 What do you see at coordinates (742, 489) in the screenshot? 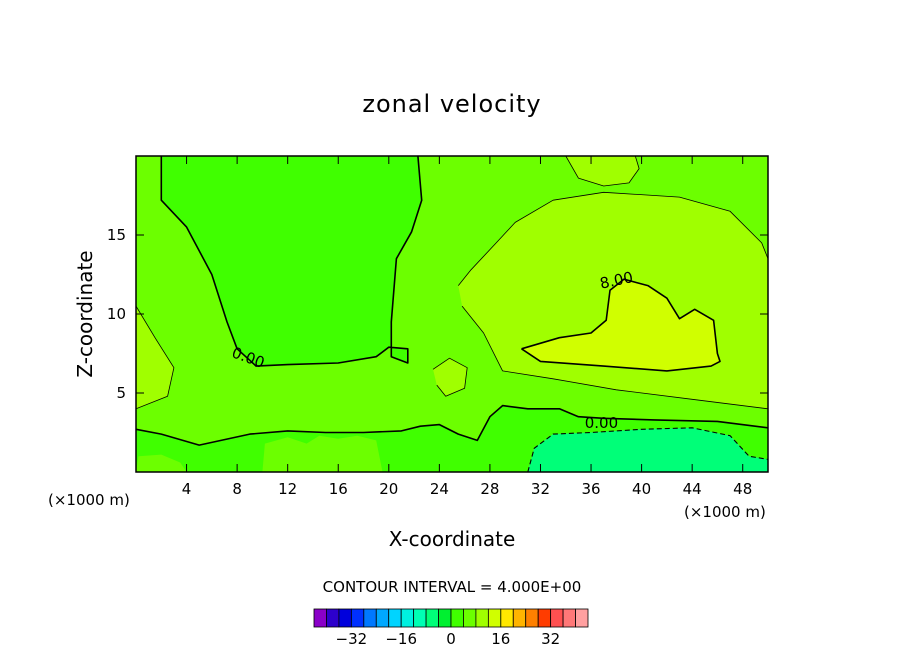
I see `x-tick-label: 48` at bounding box center [742, 489].